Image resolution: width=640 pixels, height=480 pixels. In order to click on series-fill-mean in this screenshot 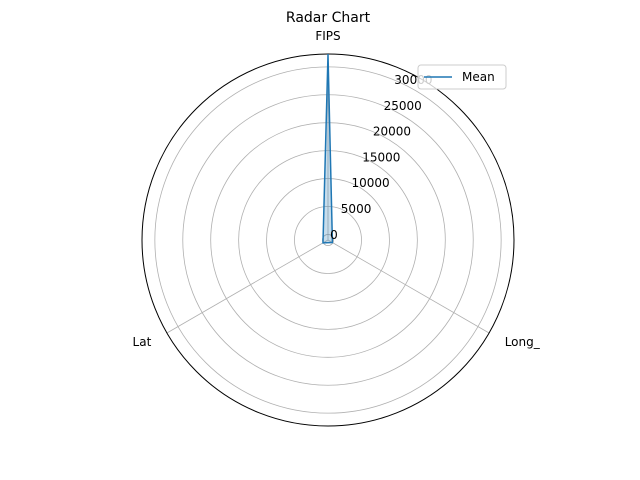, I will do `click(327, 148)`.